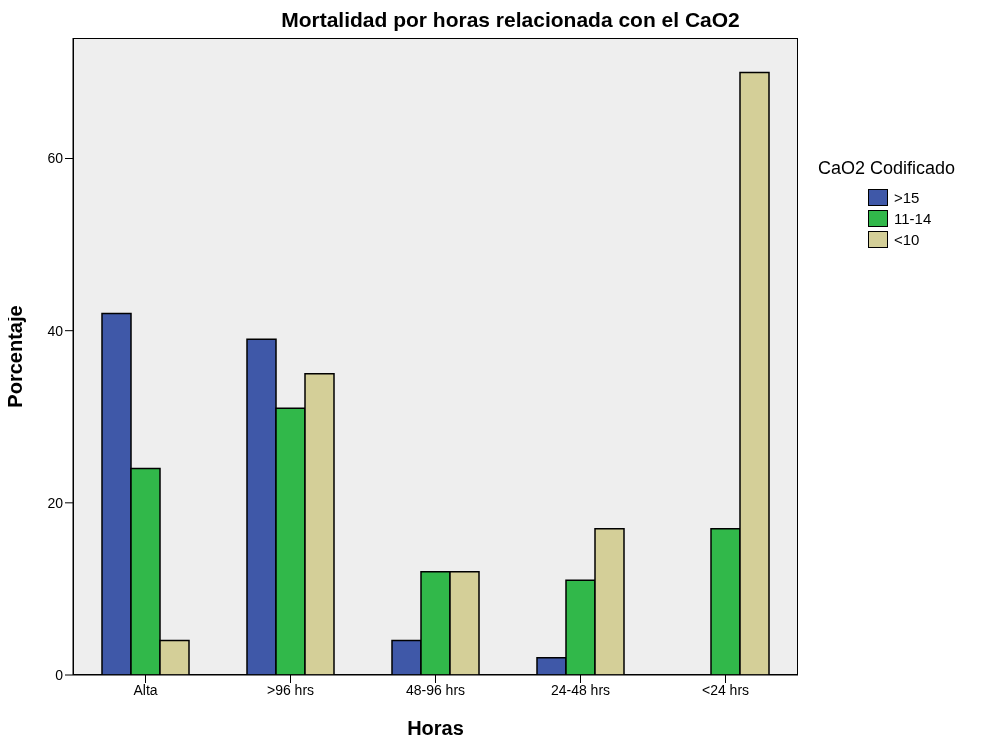 The image size is (1007, 745). What do you see at coordinates (725, 689) in the screenshot?
I see `x-tick-label: <24 hrs` at bounding box center [725, 689].